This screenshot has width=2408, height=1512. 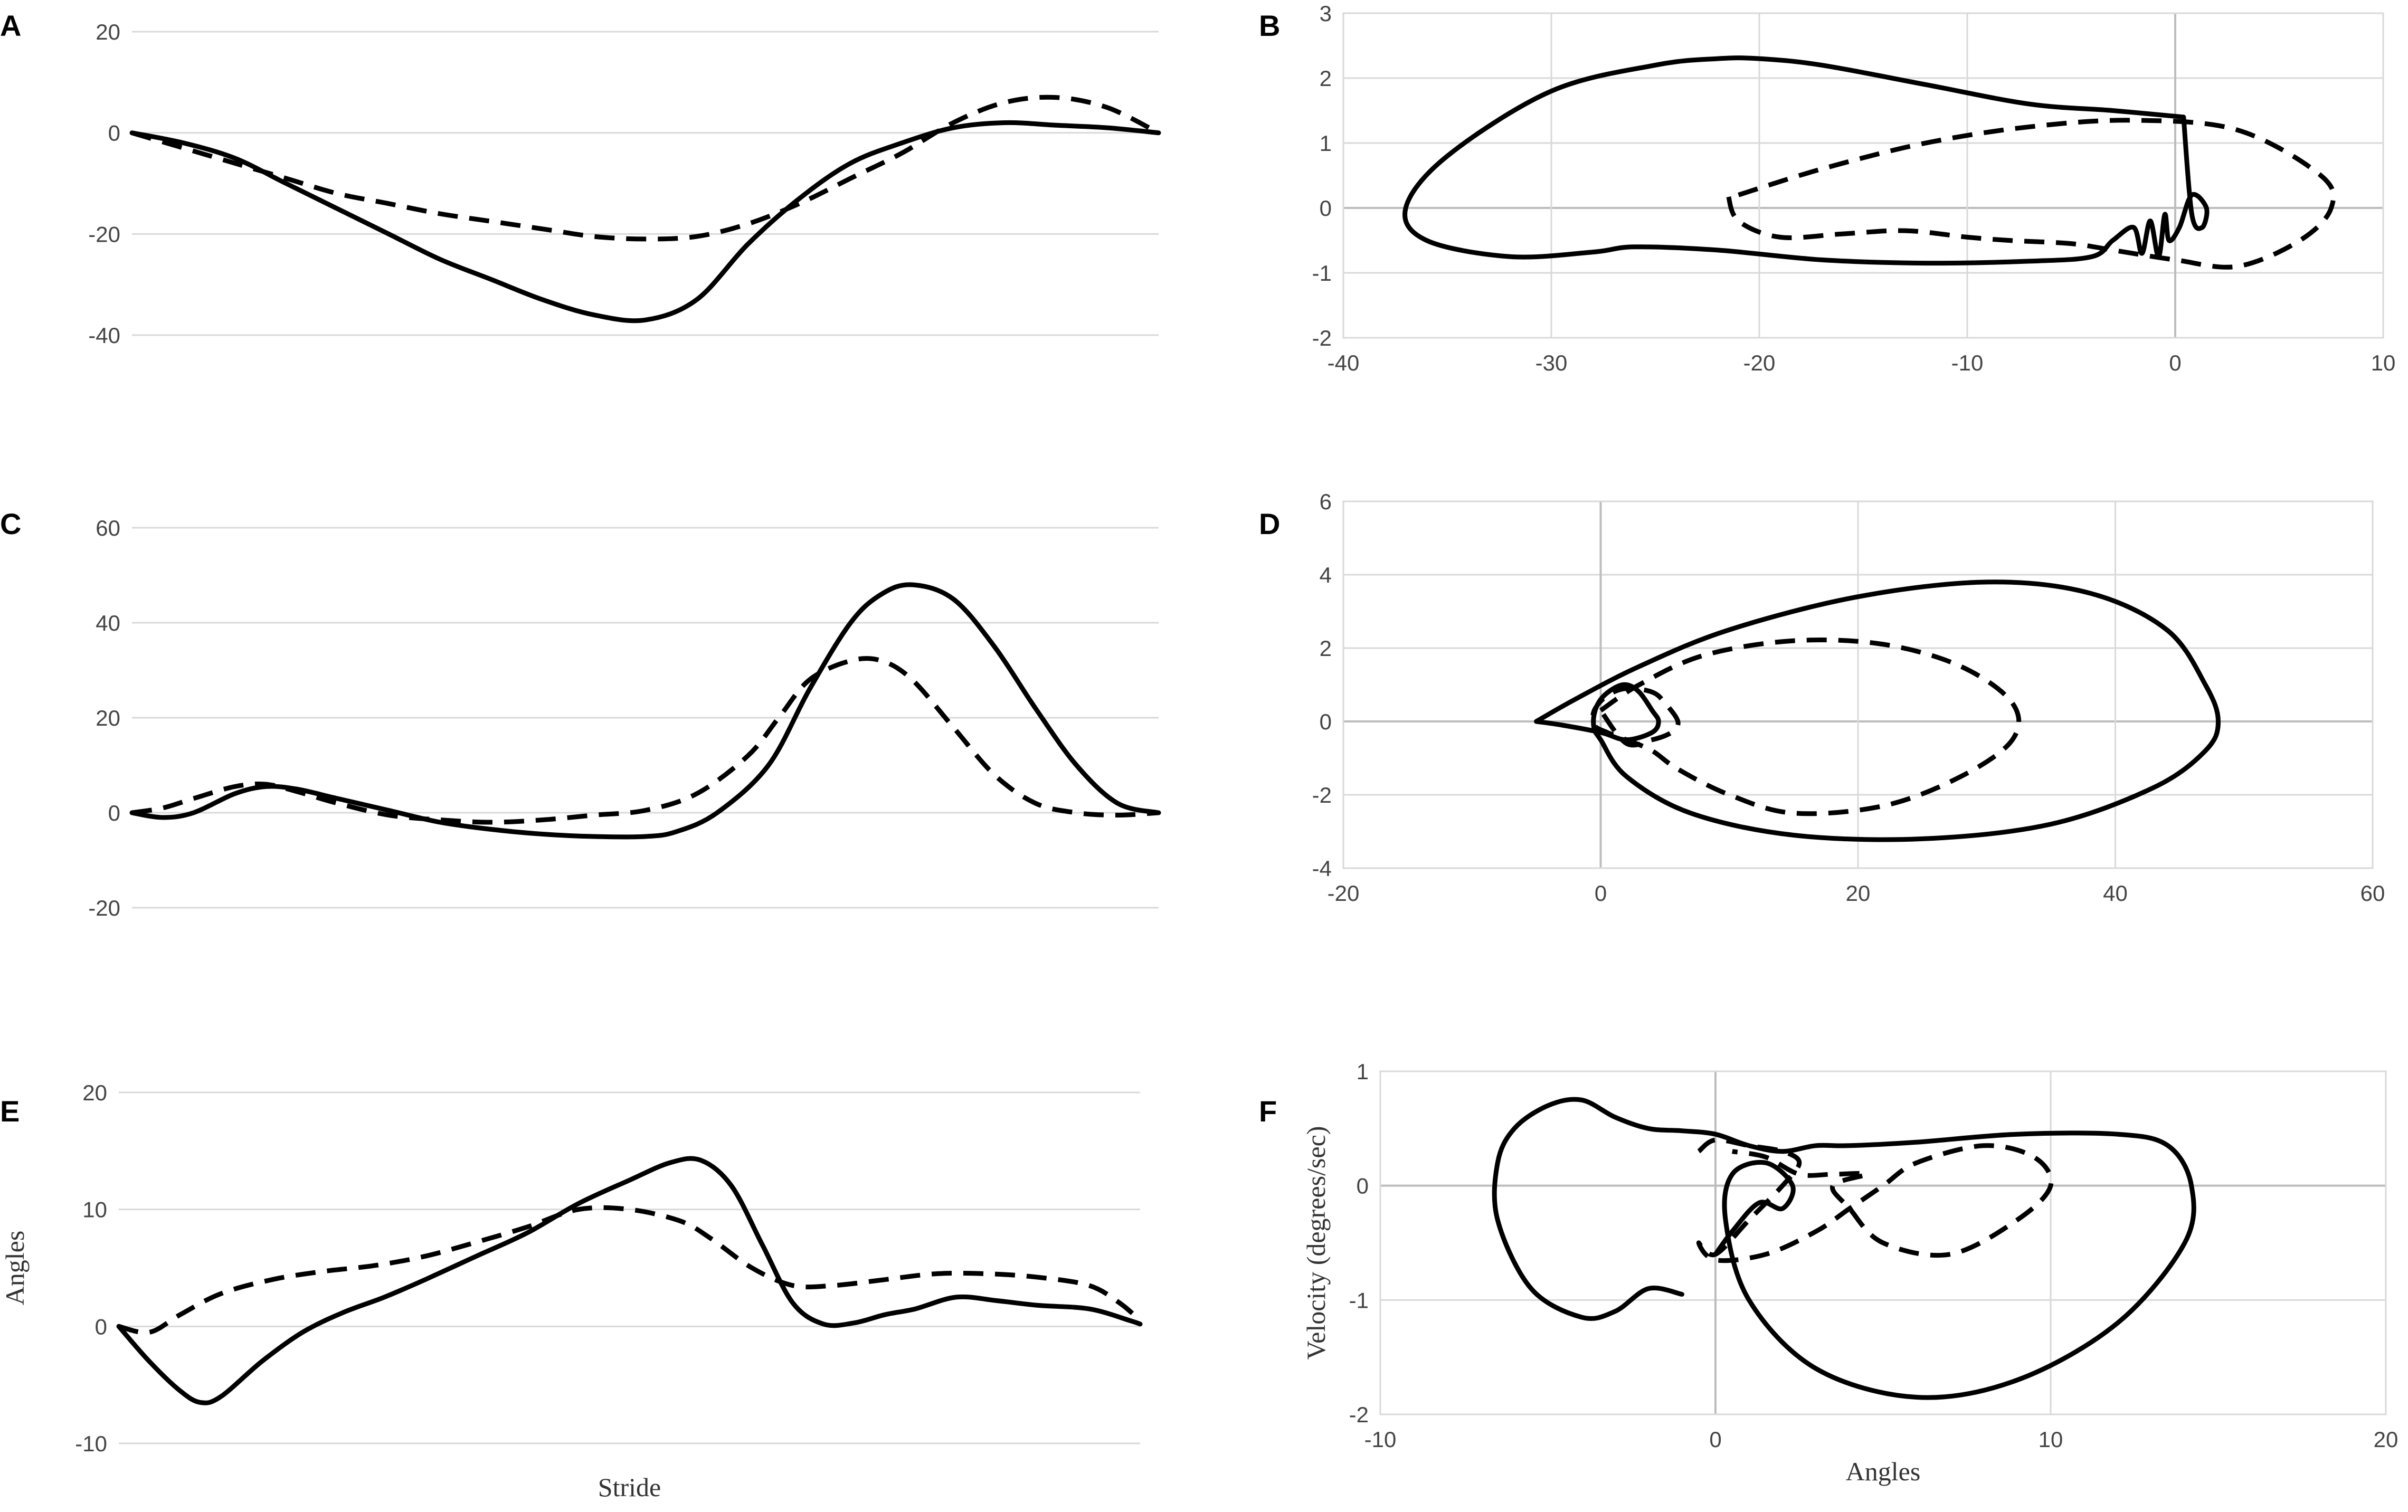 What do you see at coordinates (1316, 1243) in the screenshot?
I see `y-axis-title: Velocity (degrees/sec)` at bounding box center [1316, 1243].